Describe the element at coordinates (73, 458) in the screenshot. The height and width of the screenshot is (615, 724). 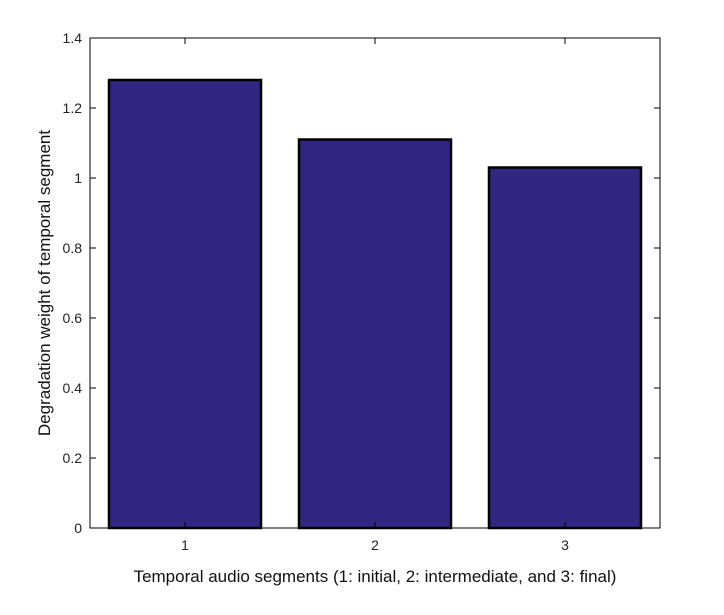
I see `y-tick-label: 0.2` at that location.